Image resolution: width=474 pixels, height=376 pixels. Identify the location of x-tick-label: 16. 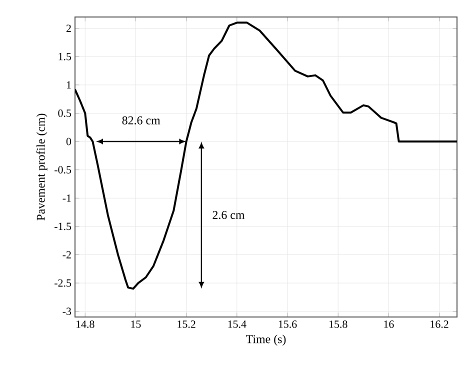
(389, 324).